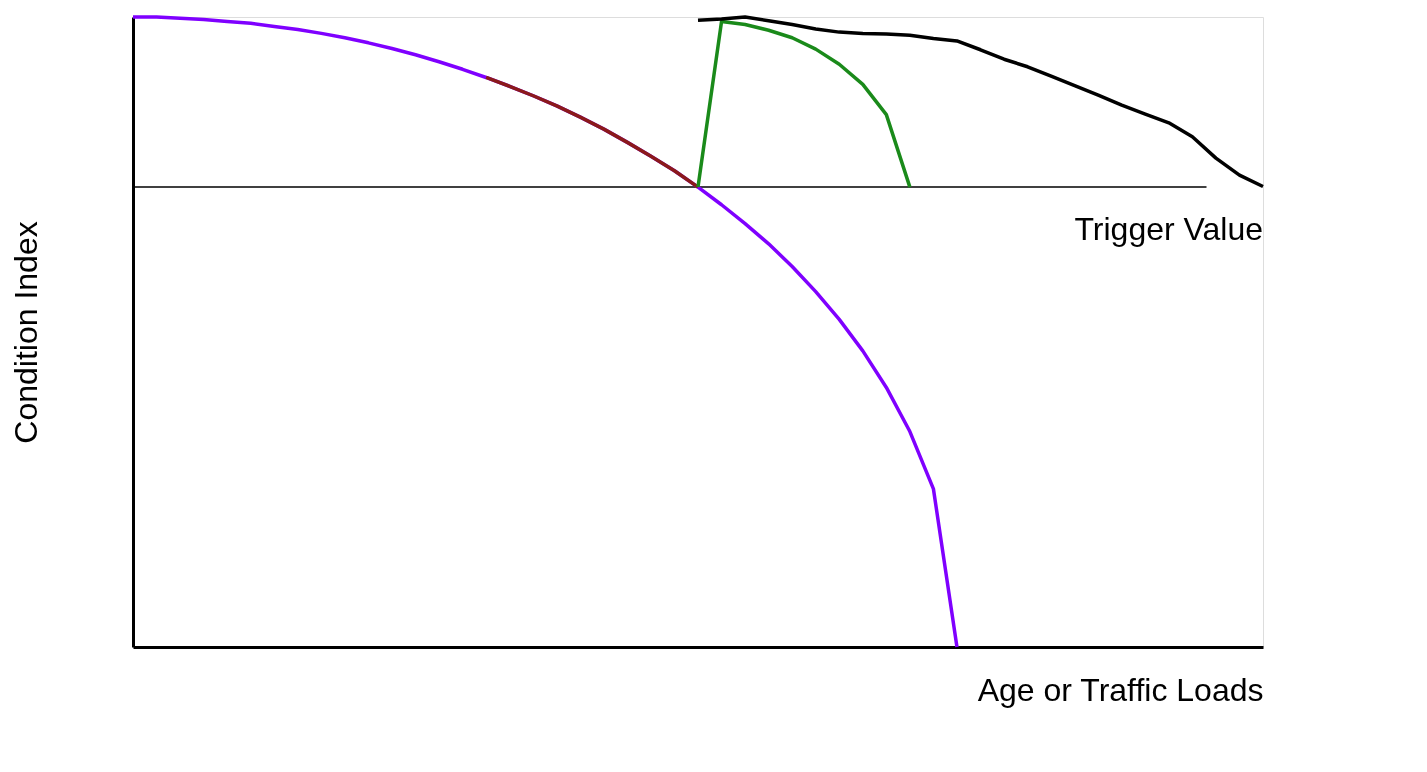  I want to click on y-axis-title: Condition Index, so click(25, 332).